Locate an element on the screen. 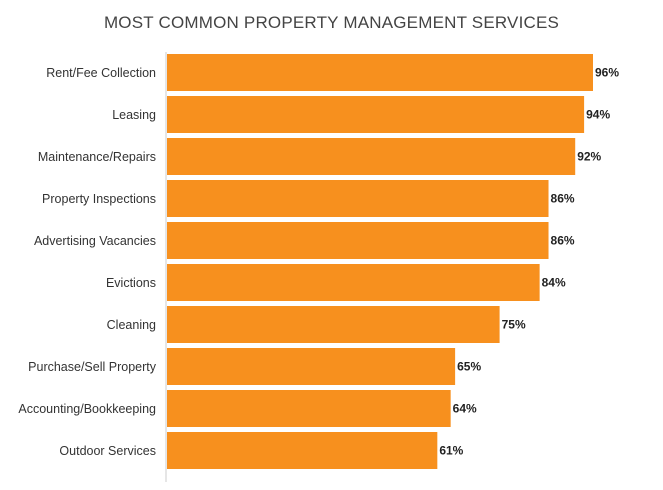 The width and height of the screenshot is (663, 490). data-label: 61% is located at coordinates (451, 451).